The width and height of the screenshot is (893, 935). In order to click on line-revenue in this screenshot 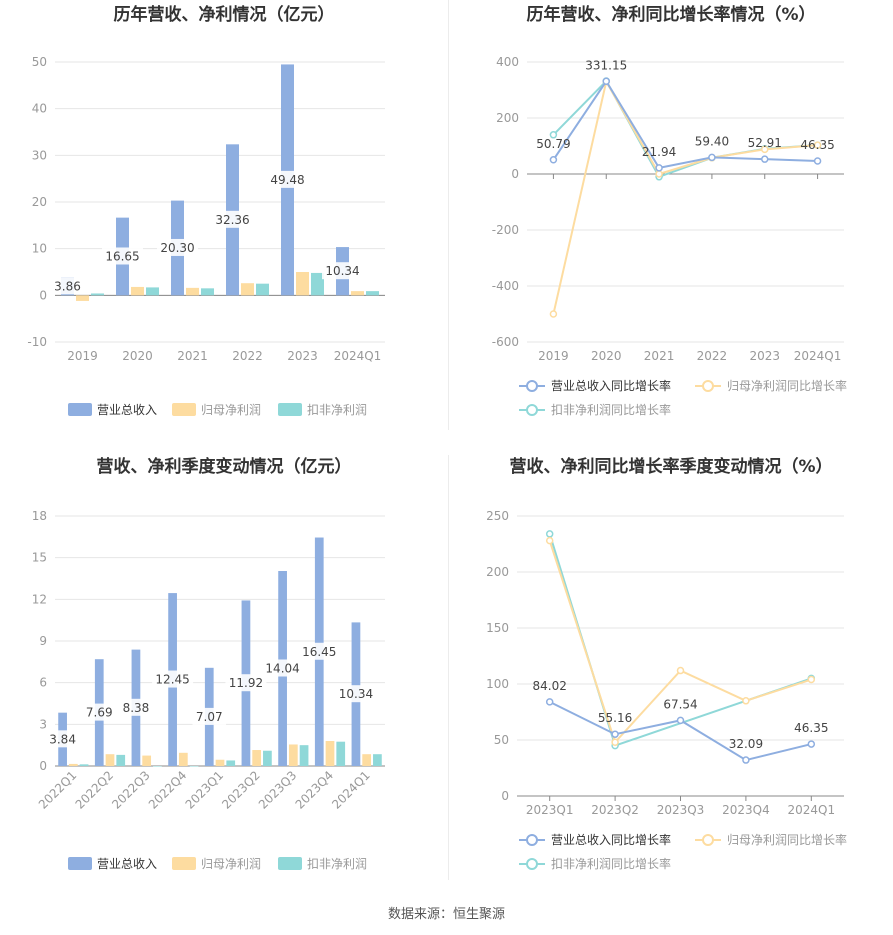, I will do `click(685, 124)`.